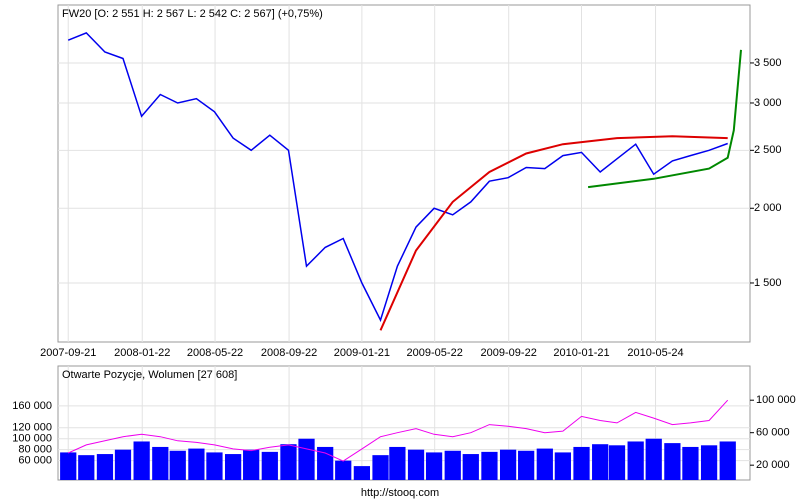 This screenshot has height=500, width=800. What do you see at coordinates (400, 493) in the screenshot?
I see `footer: http://stooq.com` at bounding box center [400, 493].